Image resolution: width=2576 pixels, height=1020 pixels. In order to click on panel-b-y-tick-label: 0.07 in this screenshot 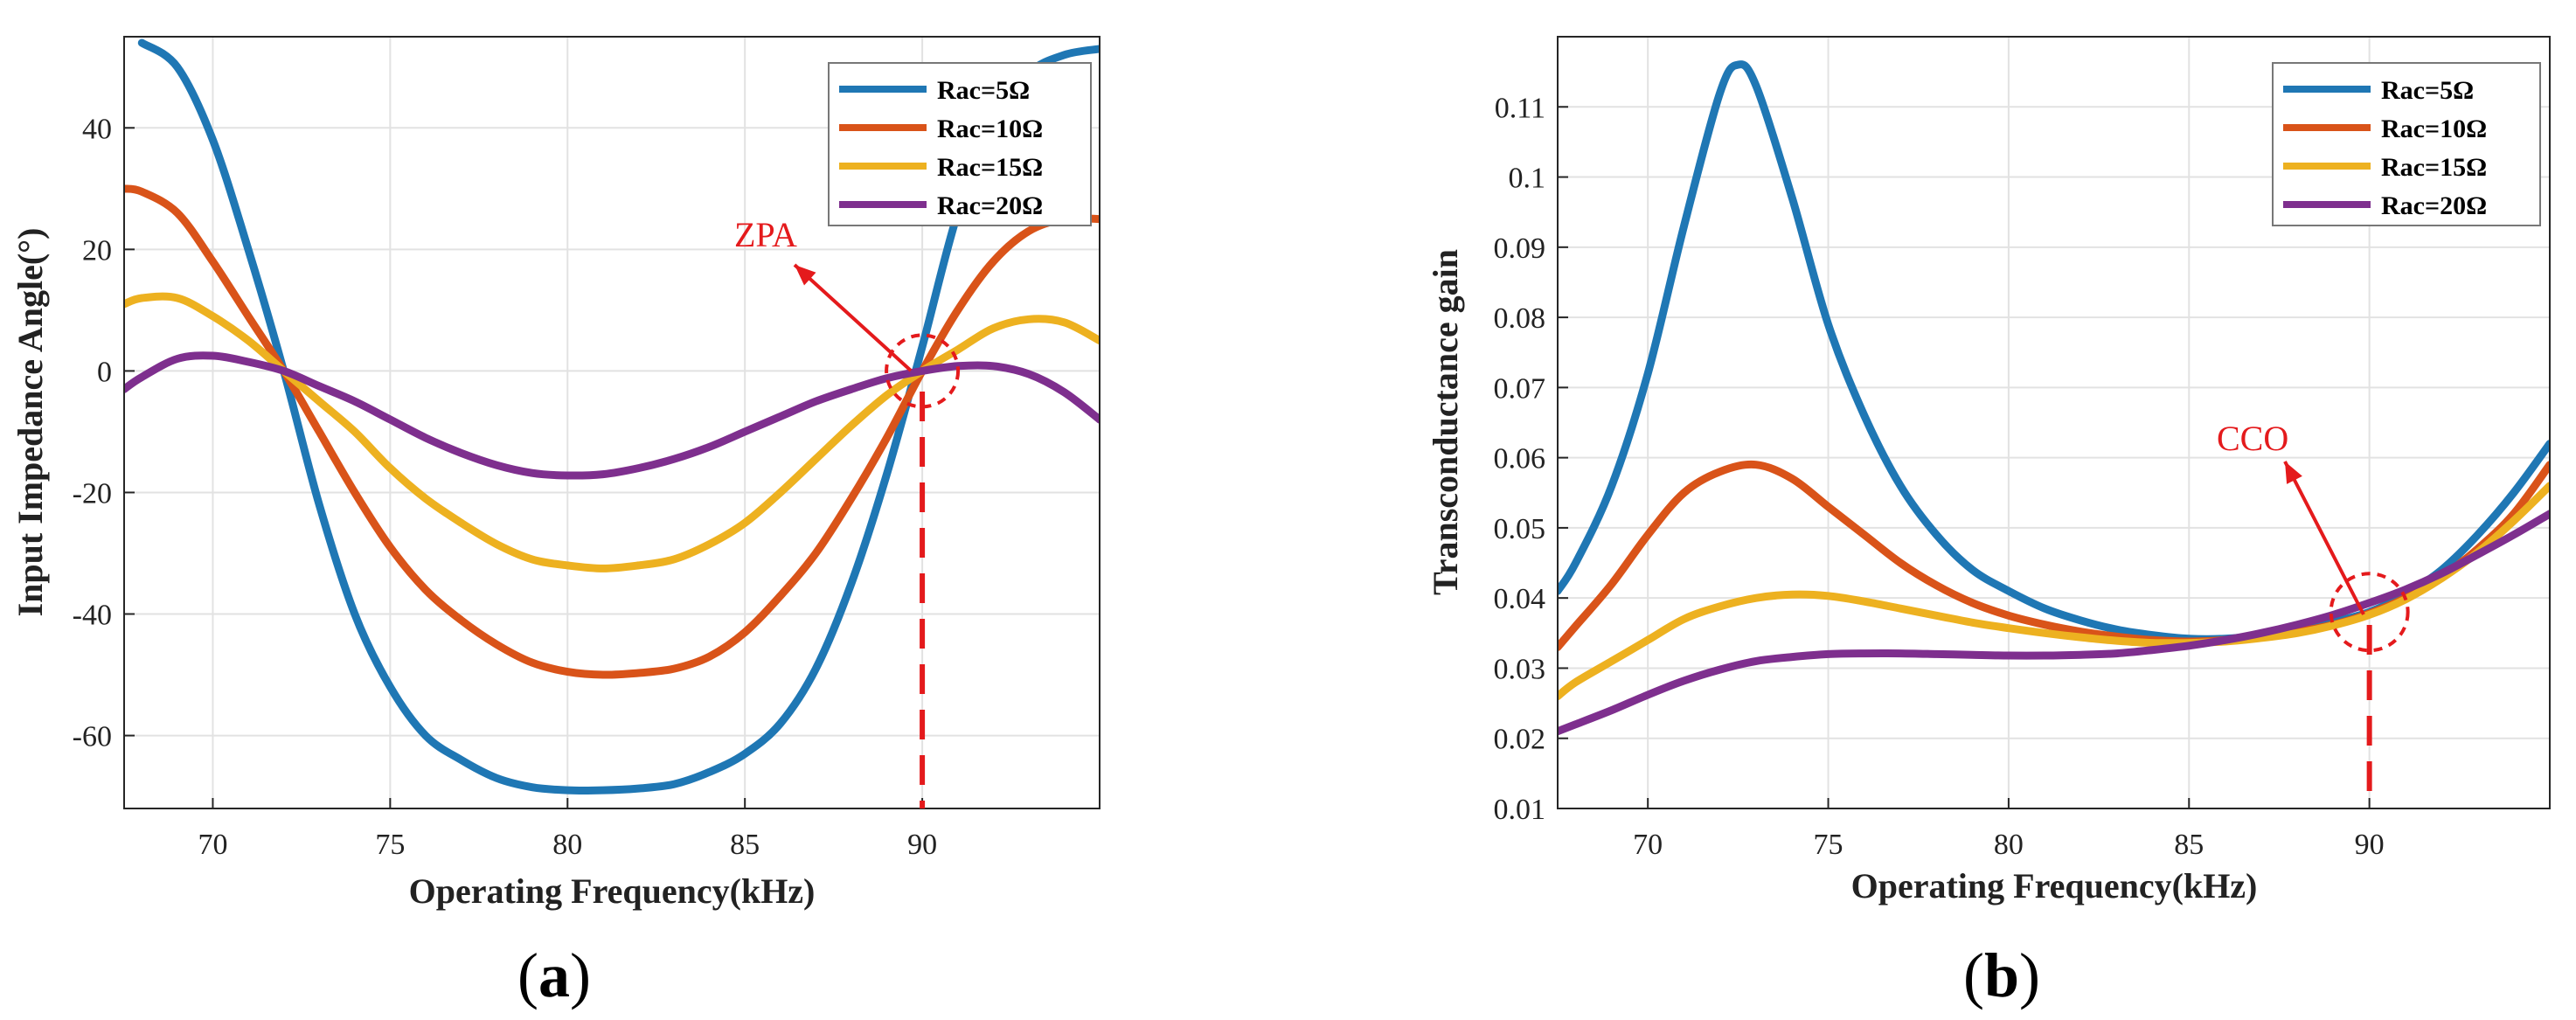, I will do `click(1520, 388)`.